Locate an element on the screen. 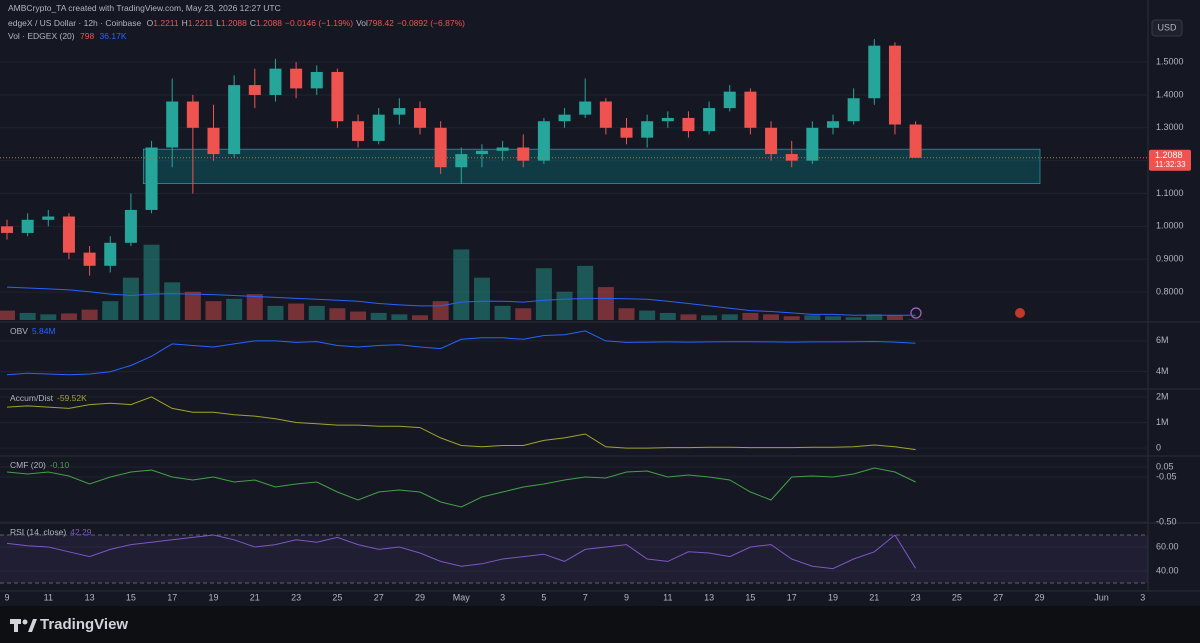 This screenshot has width=1200, height=643. x-tick-label: 5 is located at coordinates (543, 597).